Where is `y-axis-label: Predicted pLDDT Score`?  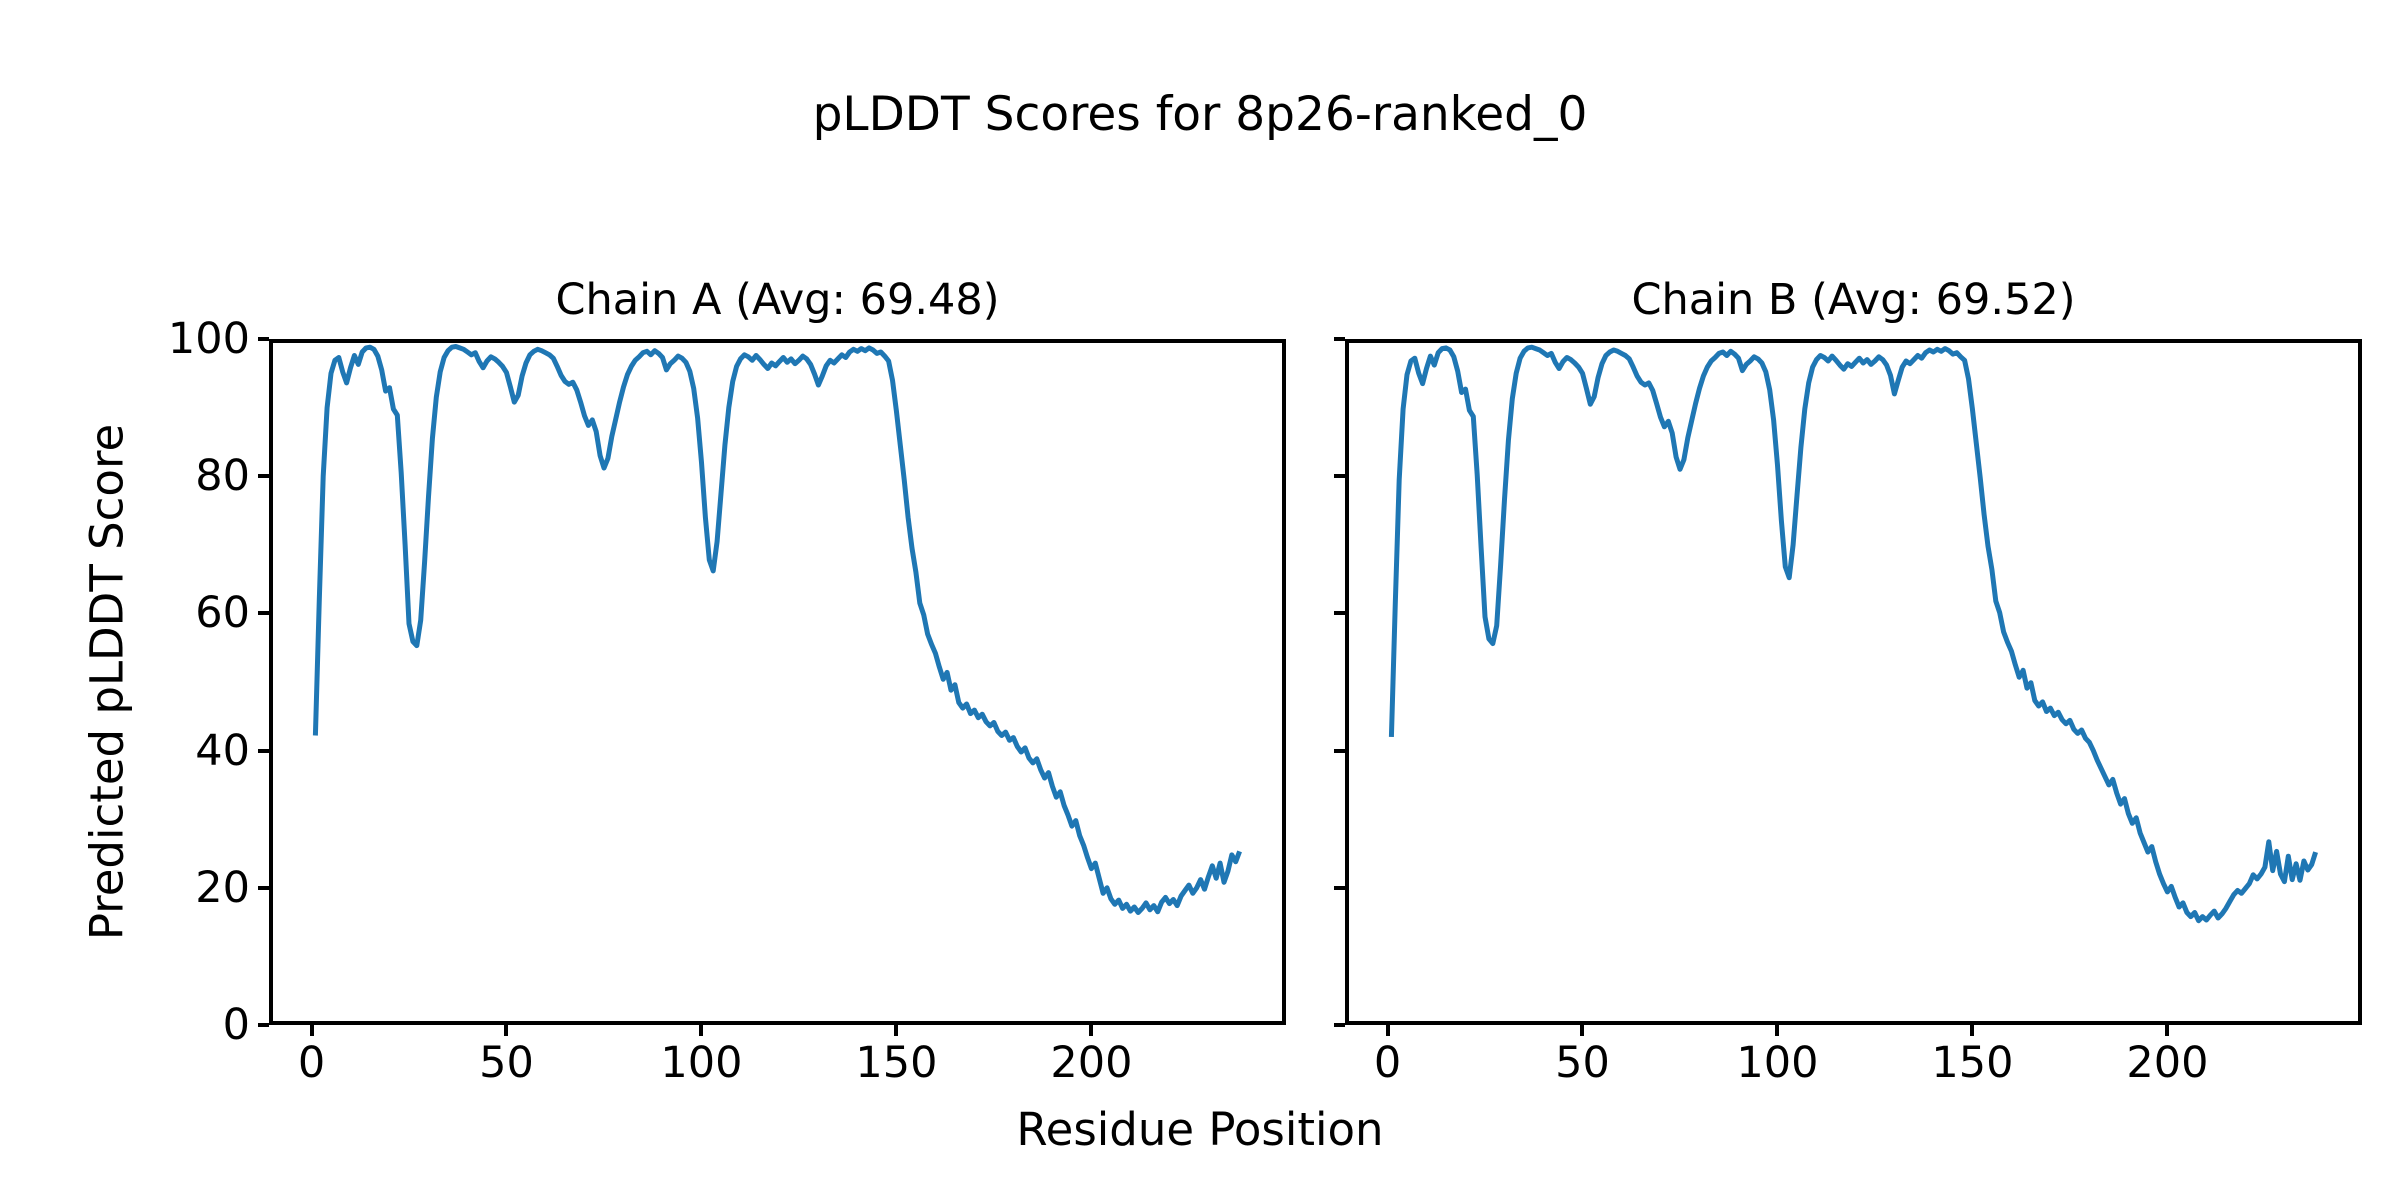 y-axis-label: Predicted pLDDT Score is located at coordinates (107, 682).